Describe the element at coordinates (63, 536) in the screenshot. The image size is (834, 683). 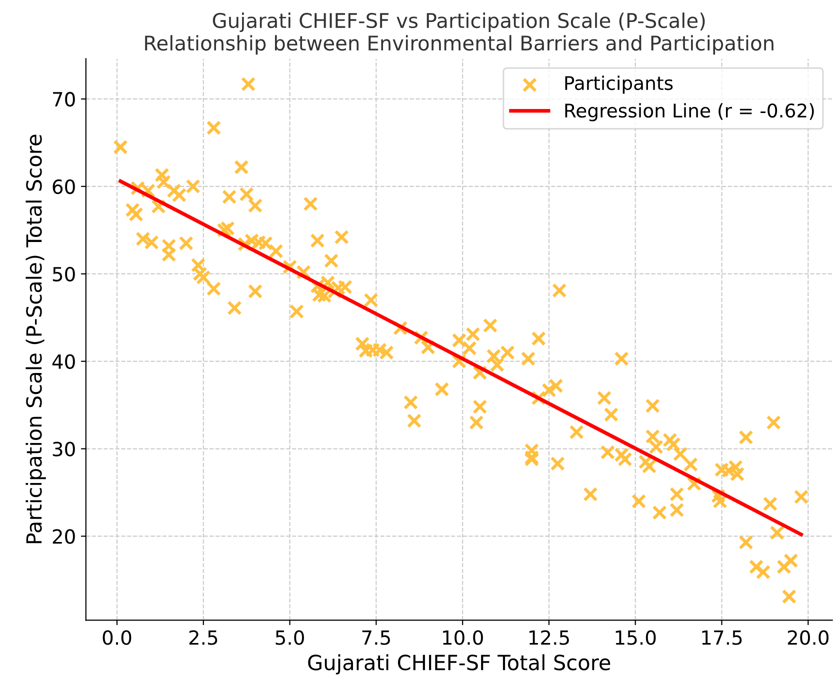
I see `y-tick-label: 20` at that location.